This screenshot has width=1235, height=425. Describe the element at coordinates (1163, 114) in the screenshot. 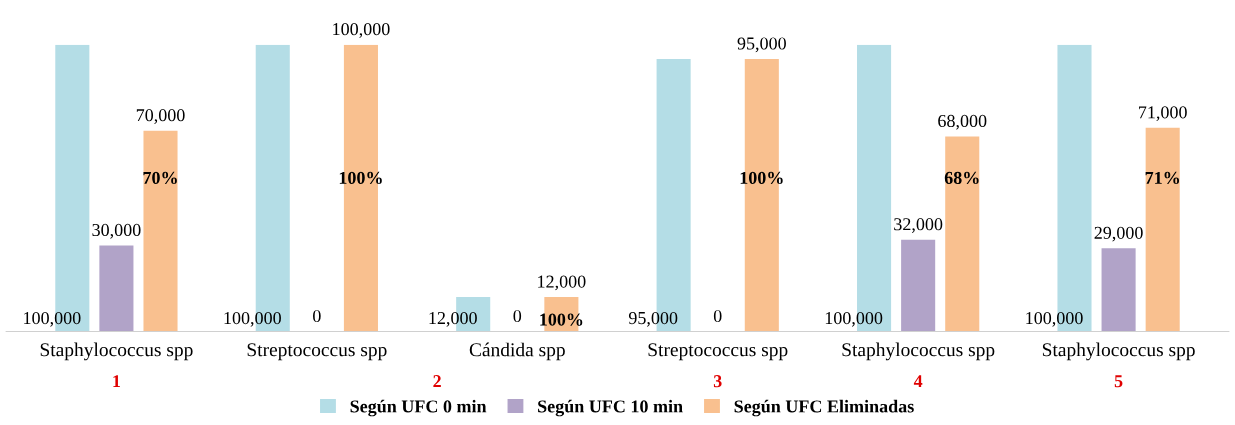

I see `data-label: 71,000` at that location.